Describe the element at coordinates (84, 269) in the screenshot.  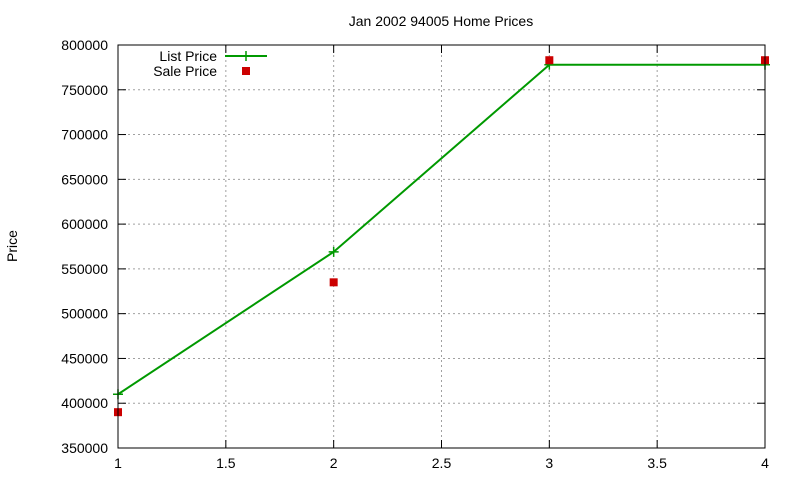
I see `y-tick-label: 550000` at that location.